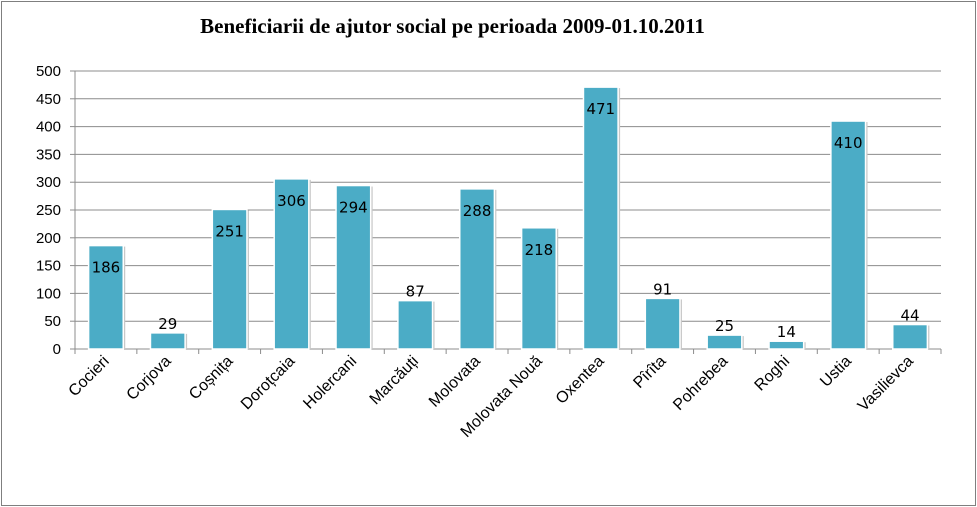 This screenshot has width=977, height=507. I want to click on data-label: 251, so click(229, 231).